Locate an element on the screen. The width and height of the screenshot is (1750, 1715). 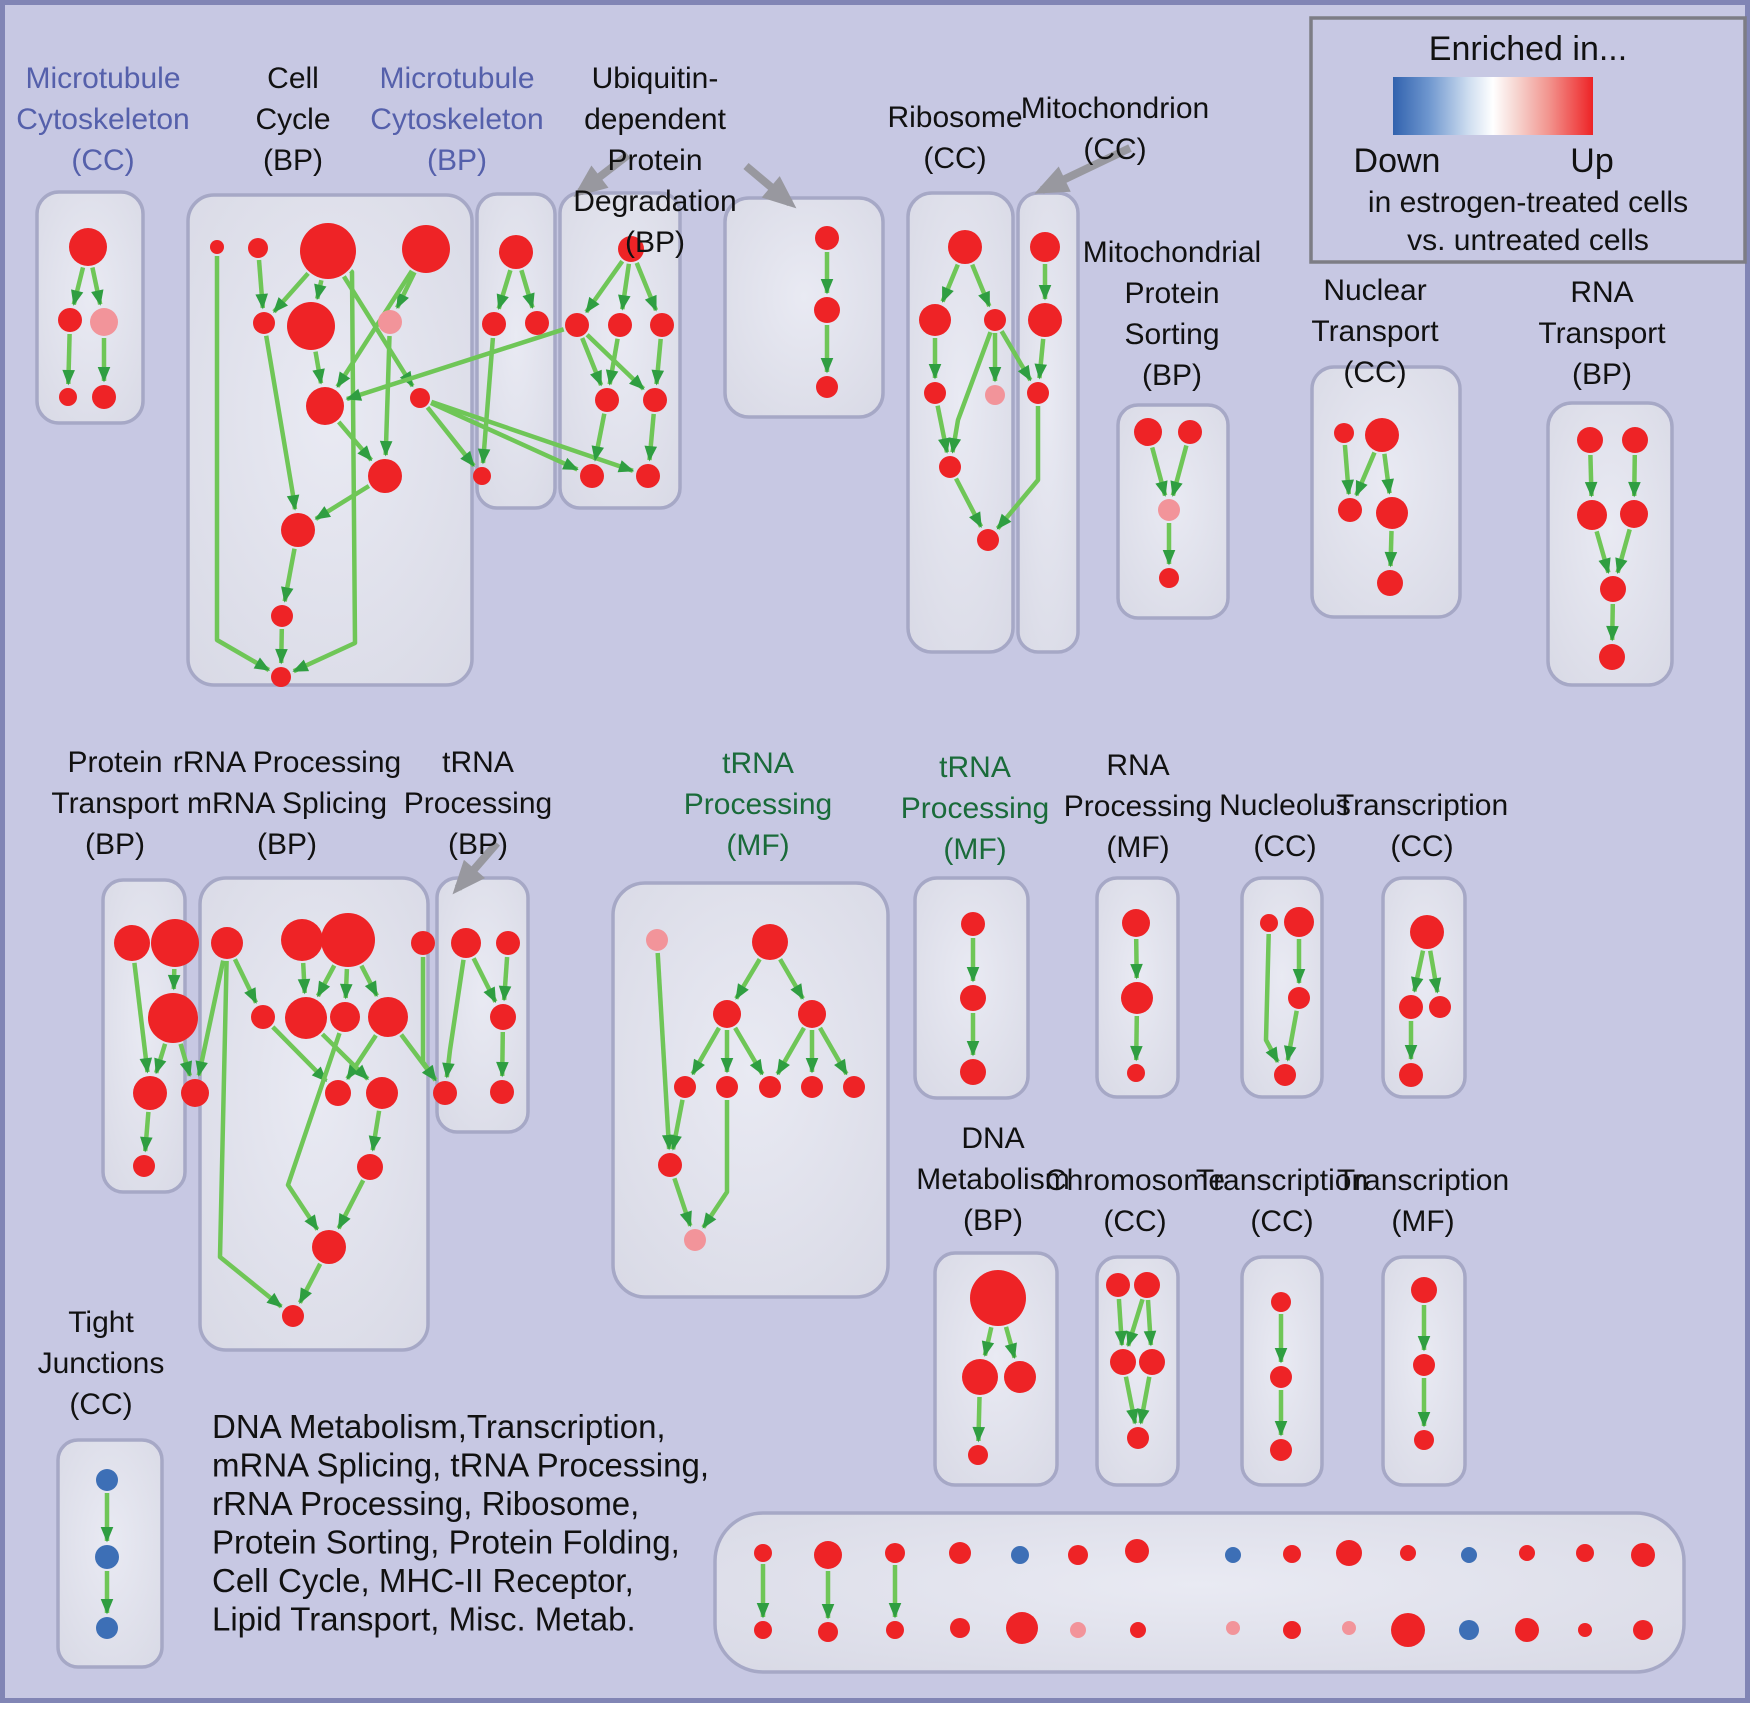
edge-tmR-tm5 is located at coordinates (833, 1051).